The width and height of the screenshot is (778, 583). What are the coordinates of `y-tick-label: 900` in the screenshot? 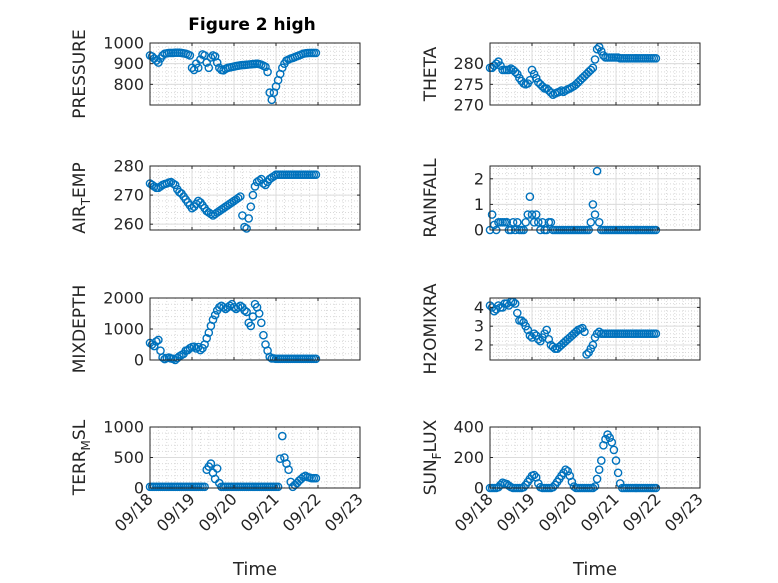 It's located at (128, 63).